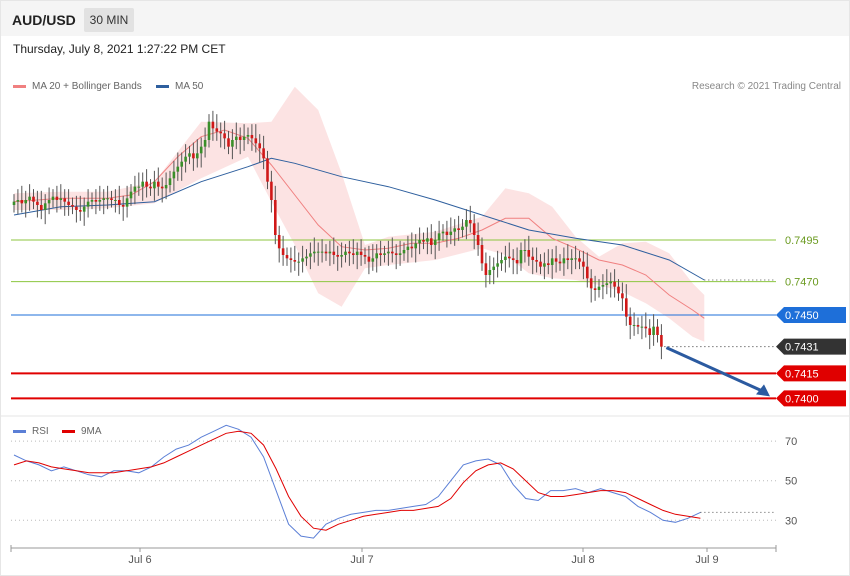 This screenshot has height=576, width=850. What do you see at coordinates (802, 316) in the screenshot?
I see `level-tag-text-0.7450: 0.7450` at bounding box center [802, 316].